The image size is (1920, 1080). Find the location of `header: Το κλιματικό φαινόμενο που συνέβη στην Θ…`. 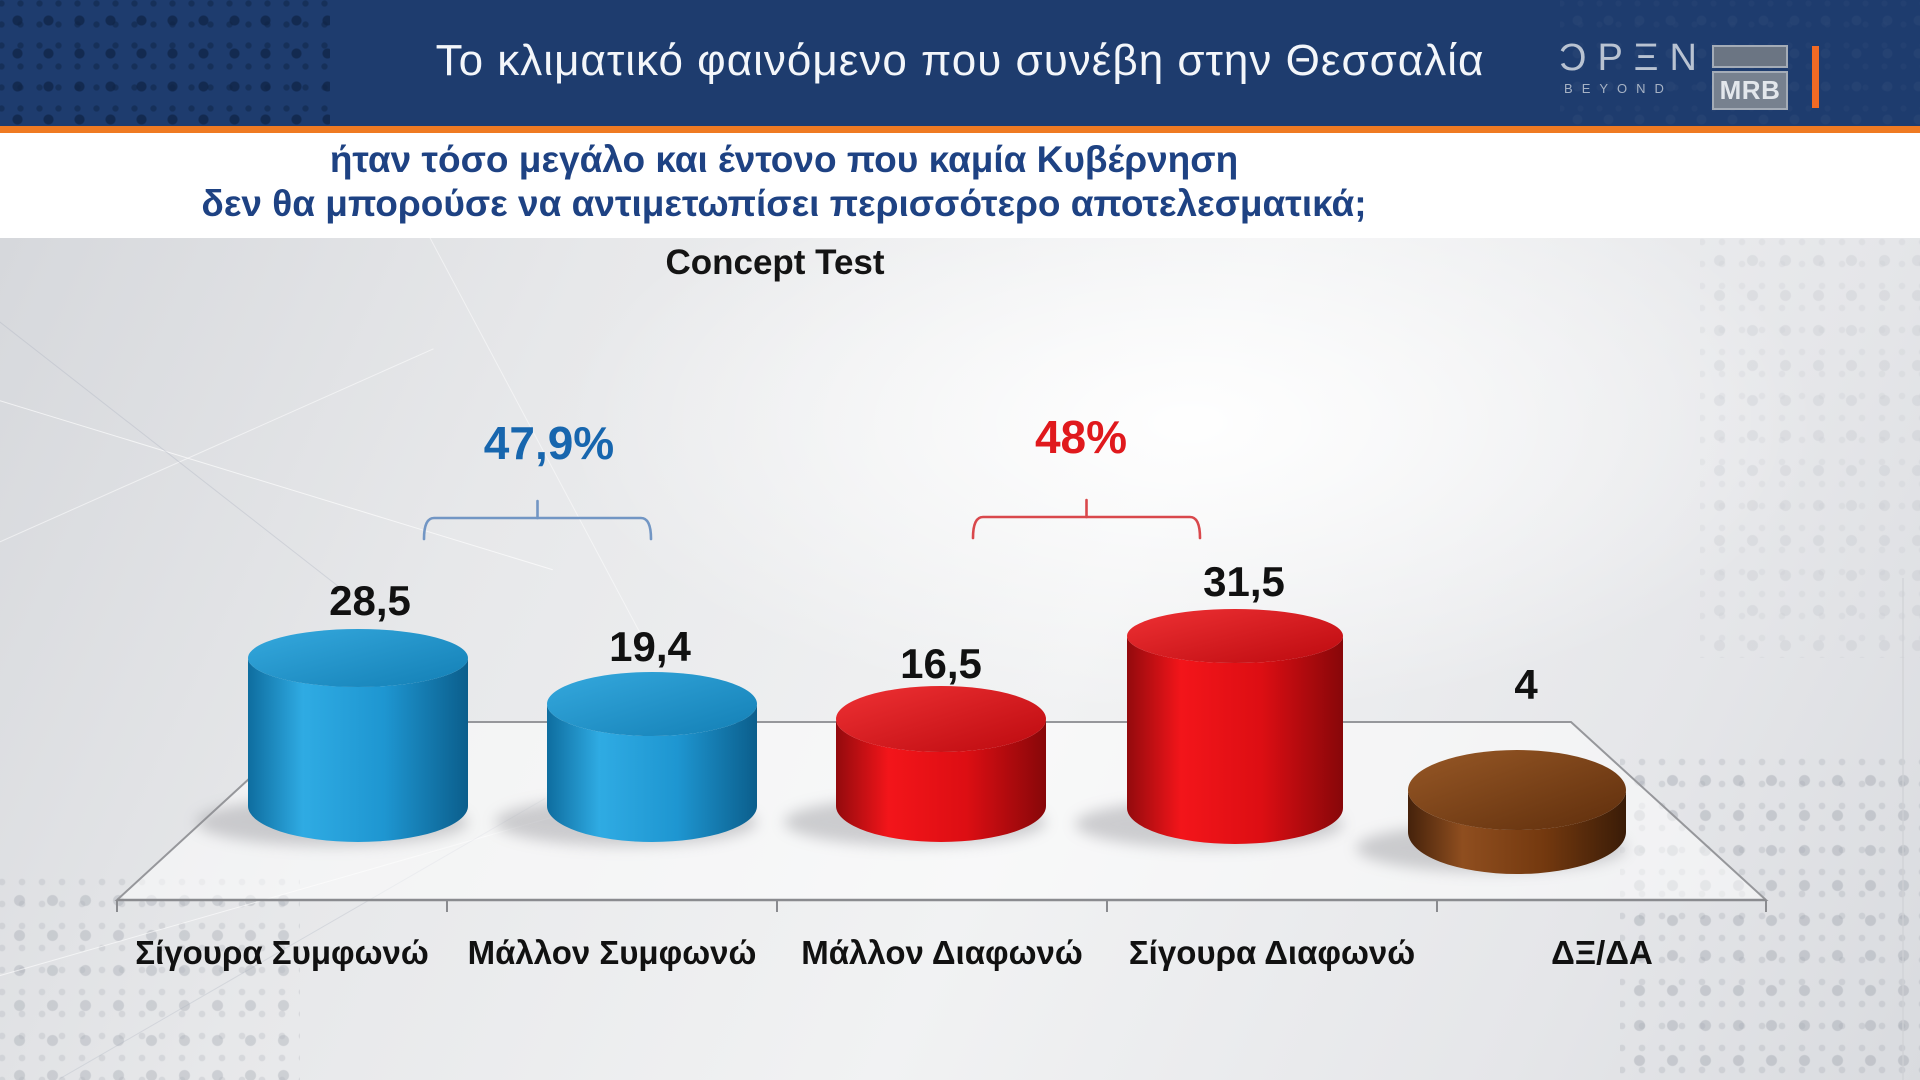

header: Το κλιματικό φαινόμενο που συνέβη στην Θ… is located at coordinates (960, 63).